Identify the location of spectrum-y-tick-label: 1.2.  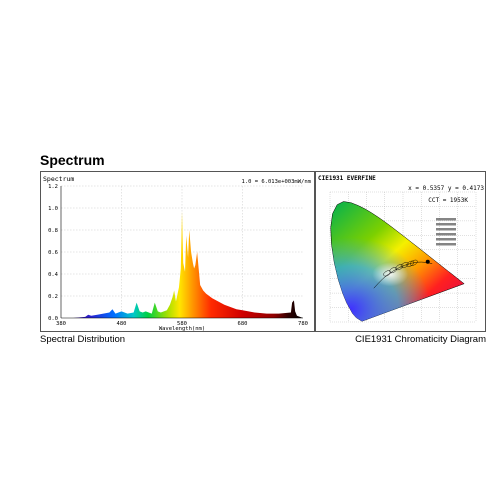
(53, 187).